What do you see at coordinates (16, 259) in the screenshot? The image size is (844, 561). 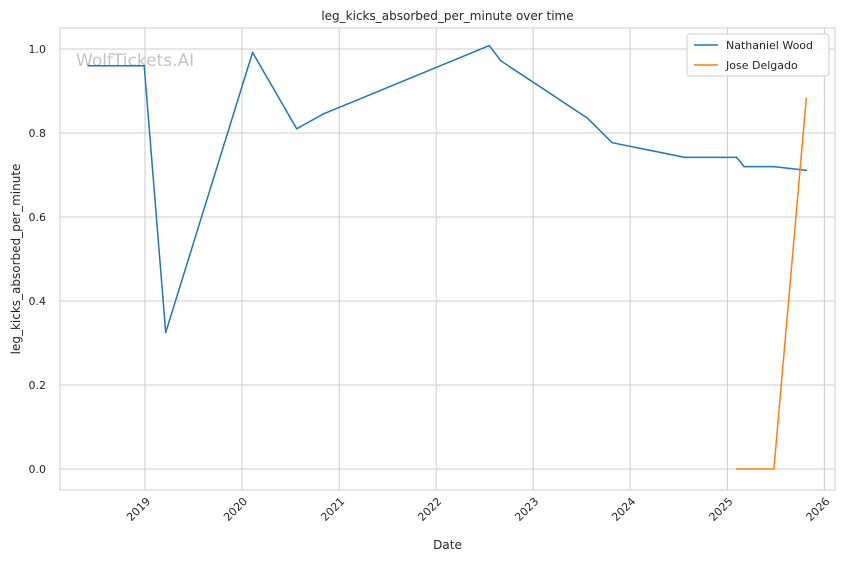 I see `y-axis-label: leg_kicks_absorbed_per_minute` at bounding box center [16, 259].